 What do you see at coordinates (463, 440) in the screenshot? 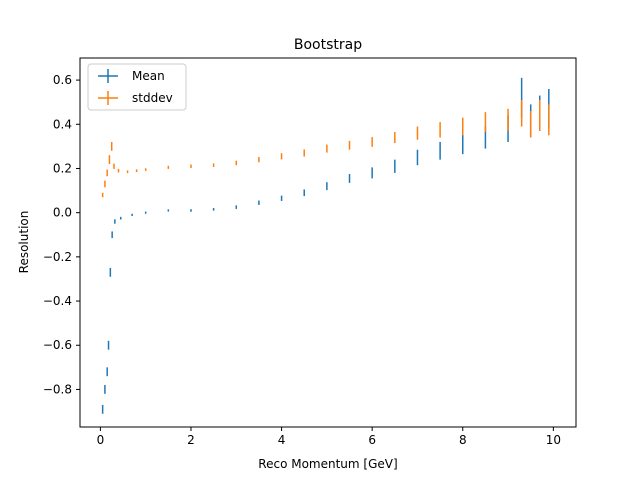
I see `x-tick-label: 8` at bounding box center [463, 440].